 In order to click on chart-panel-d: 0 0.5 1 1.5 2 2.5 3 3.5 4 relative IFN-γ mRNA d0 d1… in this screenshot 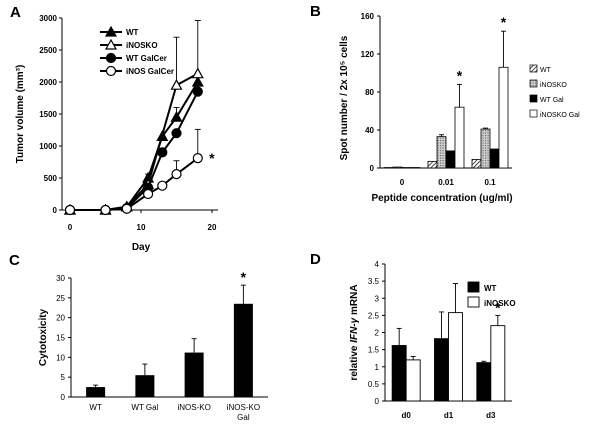, I will do `click(432, 340)`.